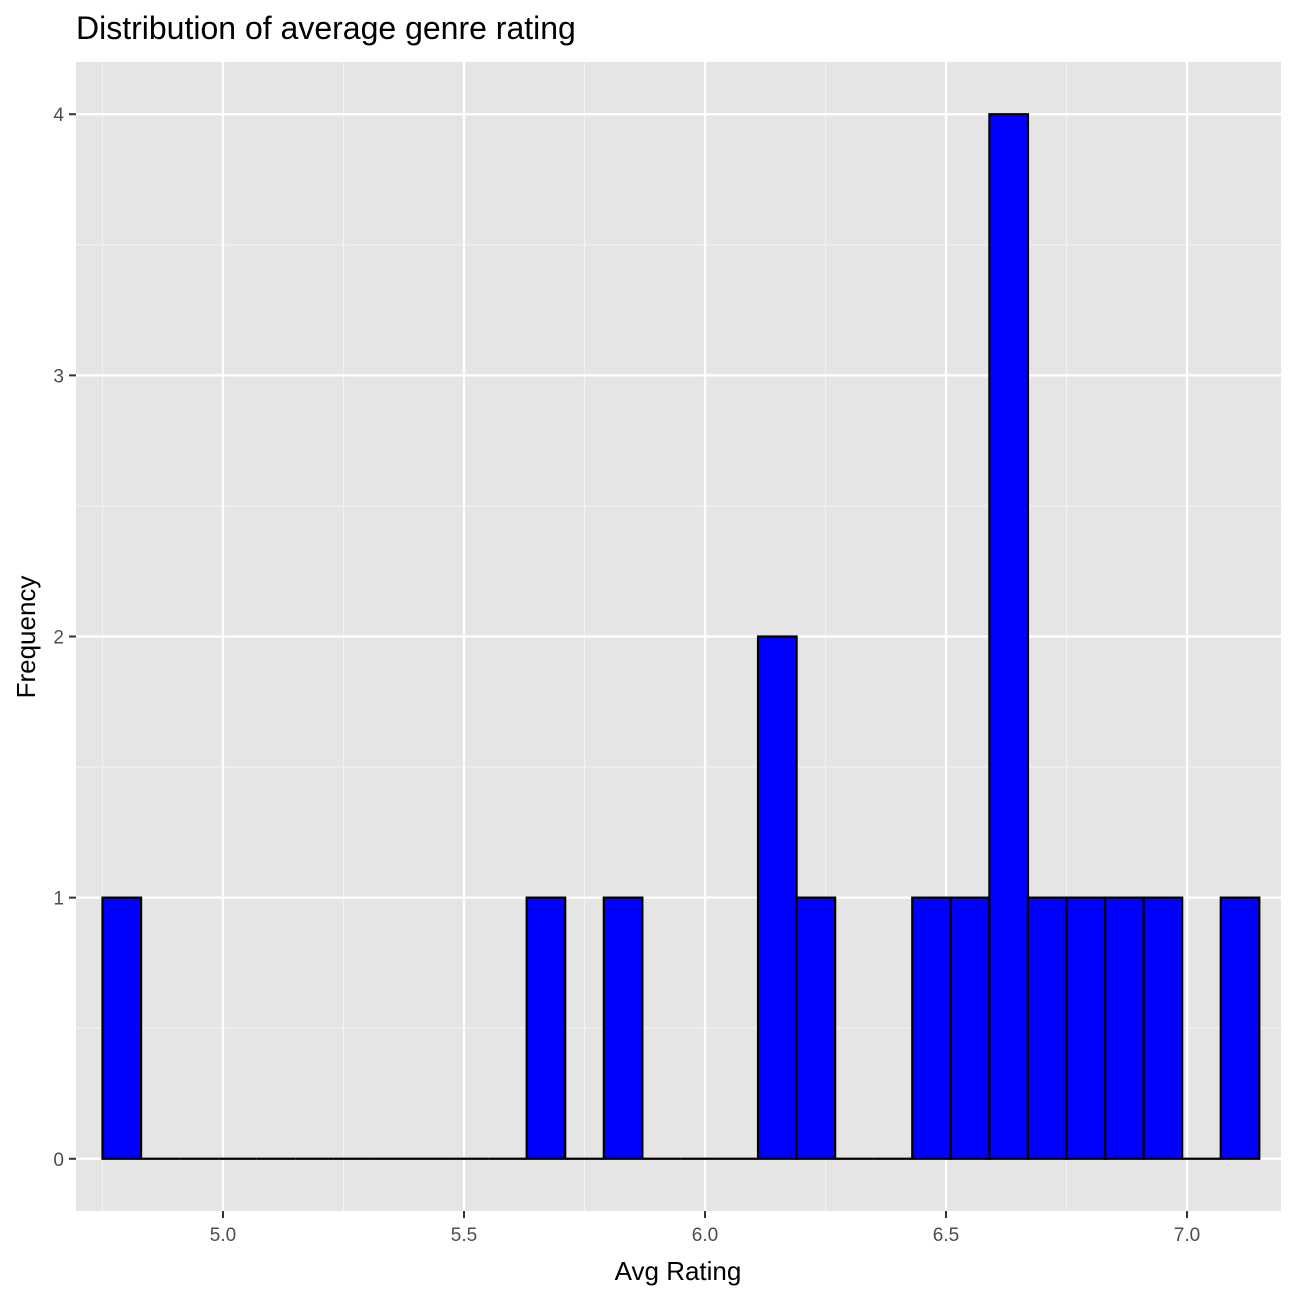 This screenshot has width=1296, height=1296. What do you see at coordinates (464, 1235) in the screenshot?
I see `x-tick-label: 5.5` at bounding box center [464, 1235].